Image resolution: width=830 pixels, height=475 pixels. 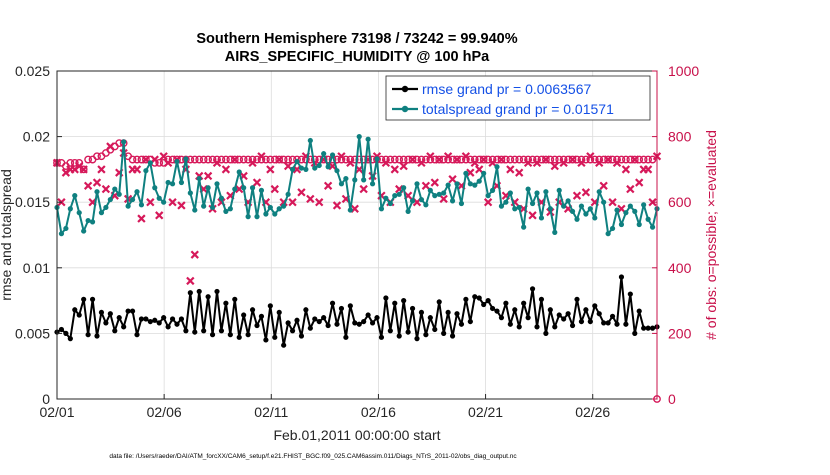 What do you see at coordinates (680, 137) in the screenshot?
I see `y-right-tick-label: 800` at bounding box center [680, 137].